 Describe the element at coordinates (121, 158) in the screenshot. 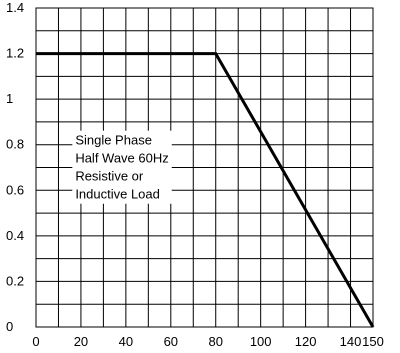

I see `annotation-line: Half Wave 60Hz` at that location.